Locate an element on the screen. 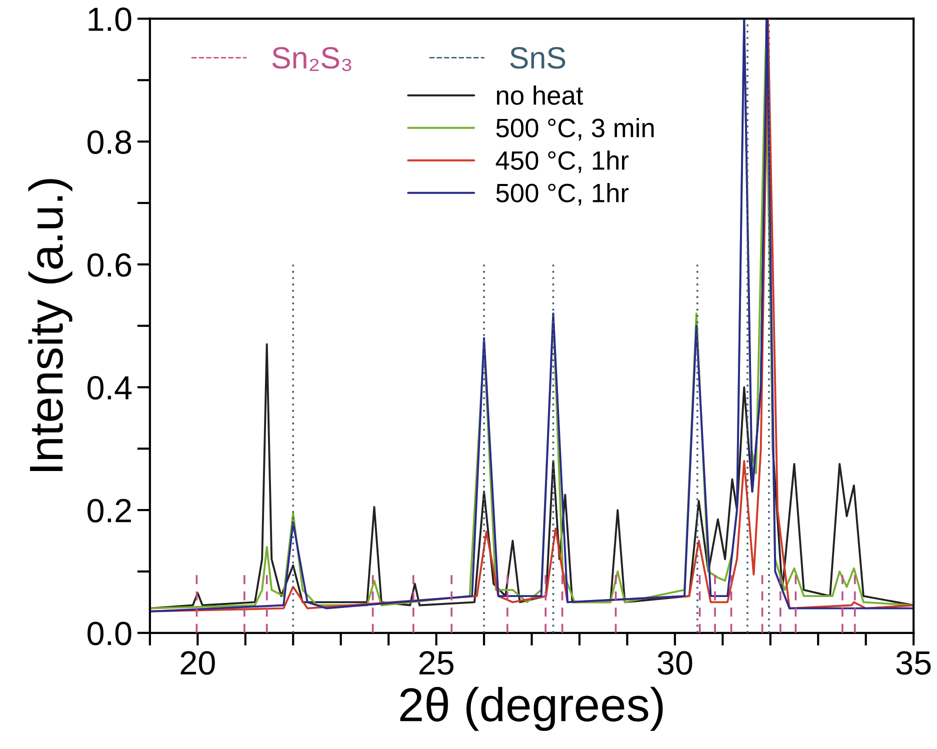 The image size is (937, 749). legend-label: 450 °C, 1hr is located at coordinates (562, 161).